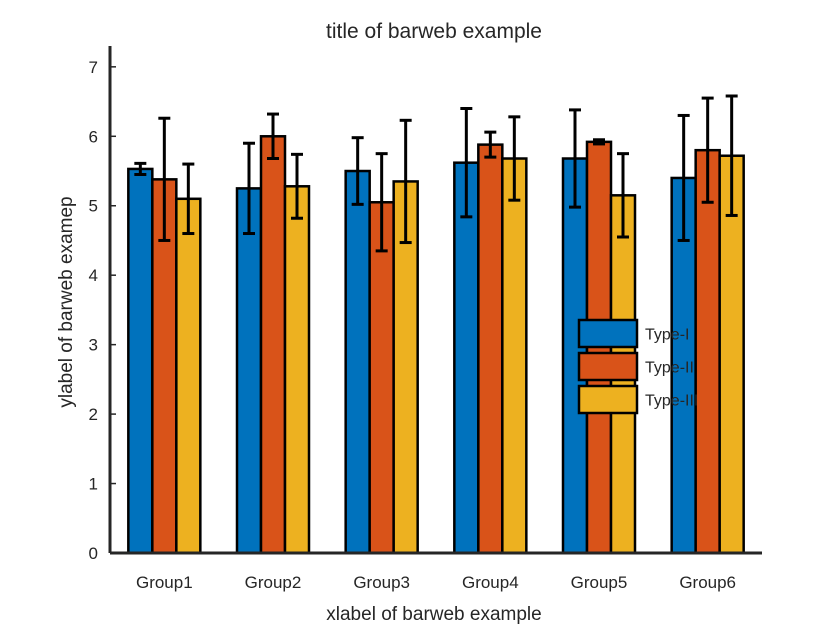 This screenshot has width=840, height=630. What do you see at coordinates (683, 177) in the screenshot?
I see `error-bar-group6-type-i` at bounding box center [683, 177].